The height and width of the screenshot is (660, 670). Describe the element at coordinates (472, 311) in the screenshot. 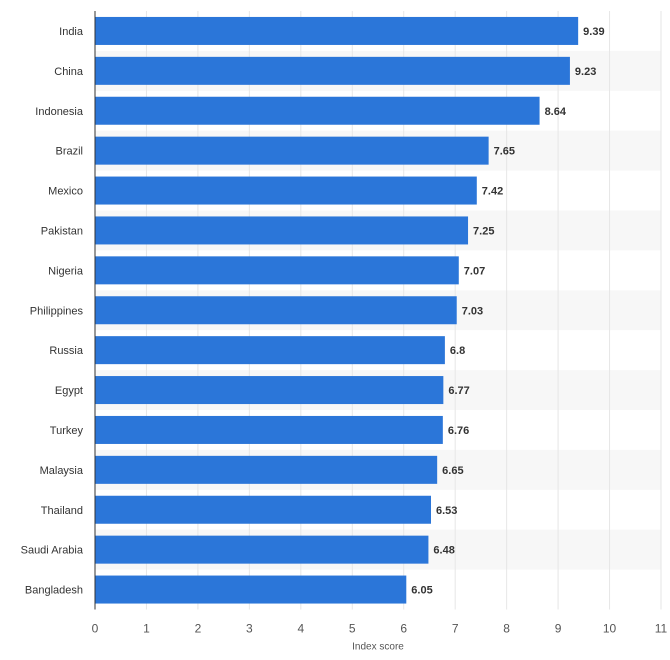

I see `data-label: 7.03` at that location.